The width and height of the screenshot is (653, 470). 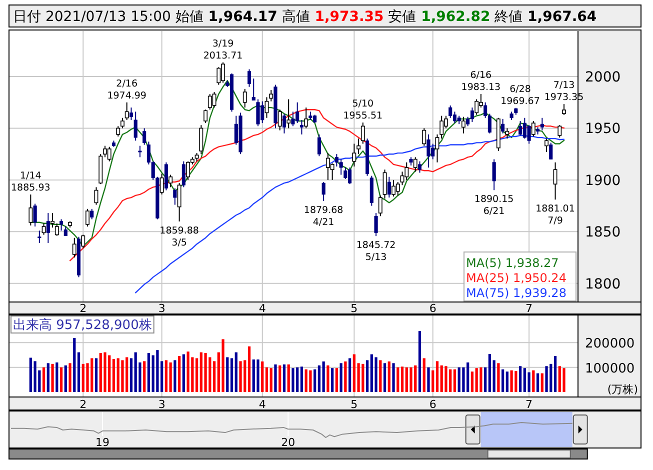 What do you see at coordinates (262, 404) in the screenshot?
I see `x-tick-label: 4` at bounding box center [262, 404].